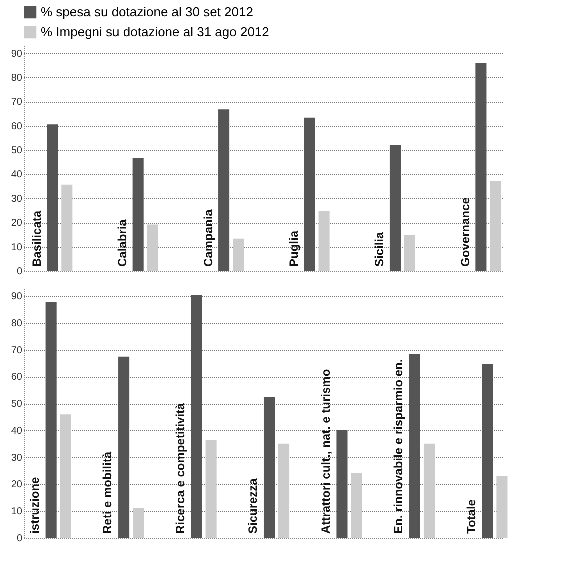 Image resolution: width=576 pixels, height=574 pixels. I want to click on category-label: Campania, so click(208, 238).